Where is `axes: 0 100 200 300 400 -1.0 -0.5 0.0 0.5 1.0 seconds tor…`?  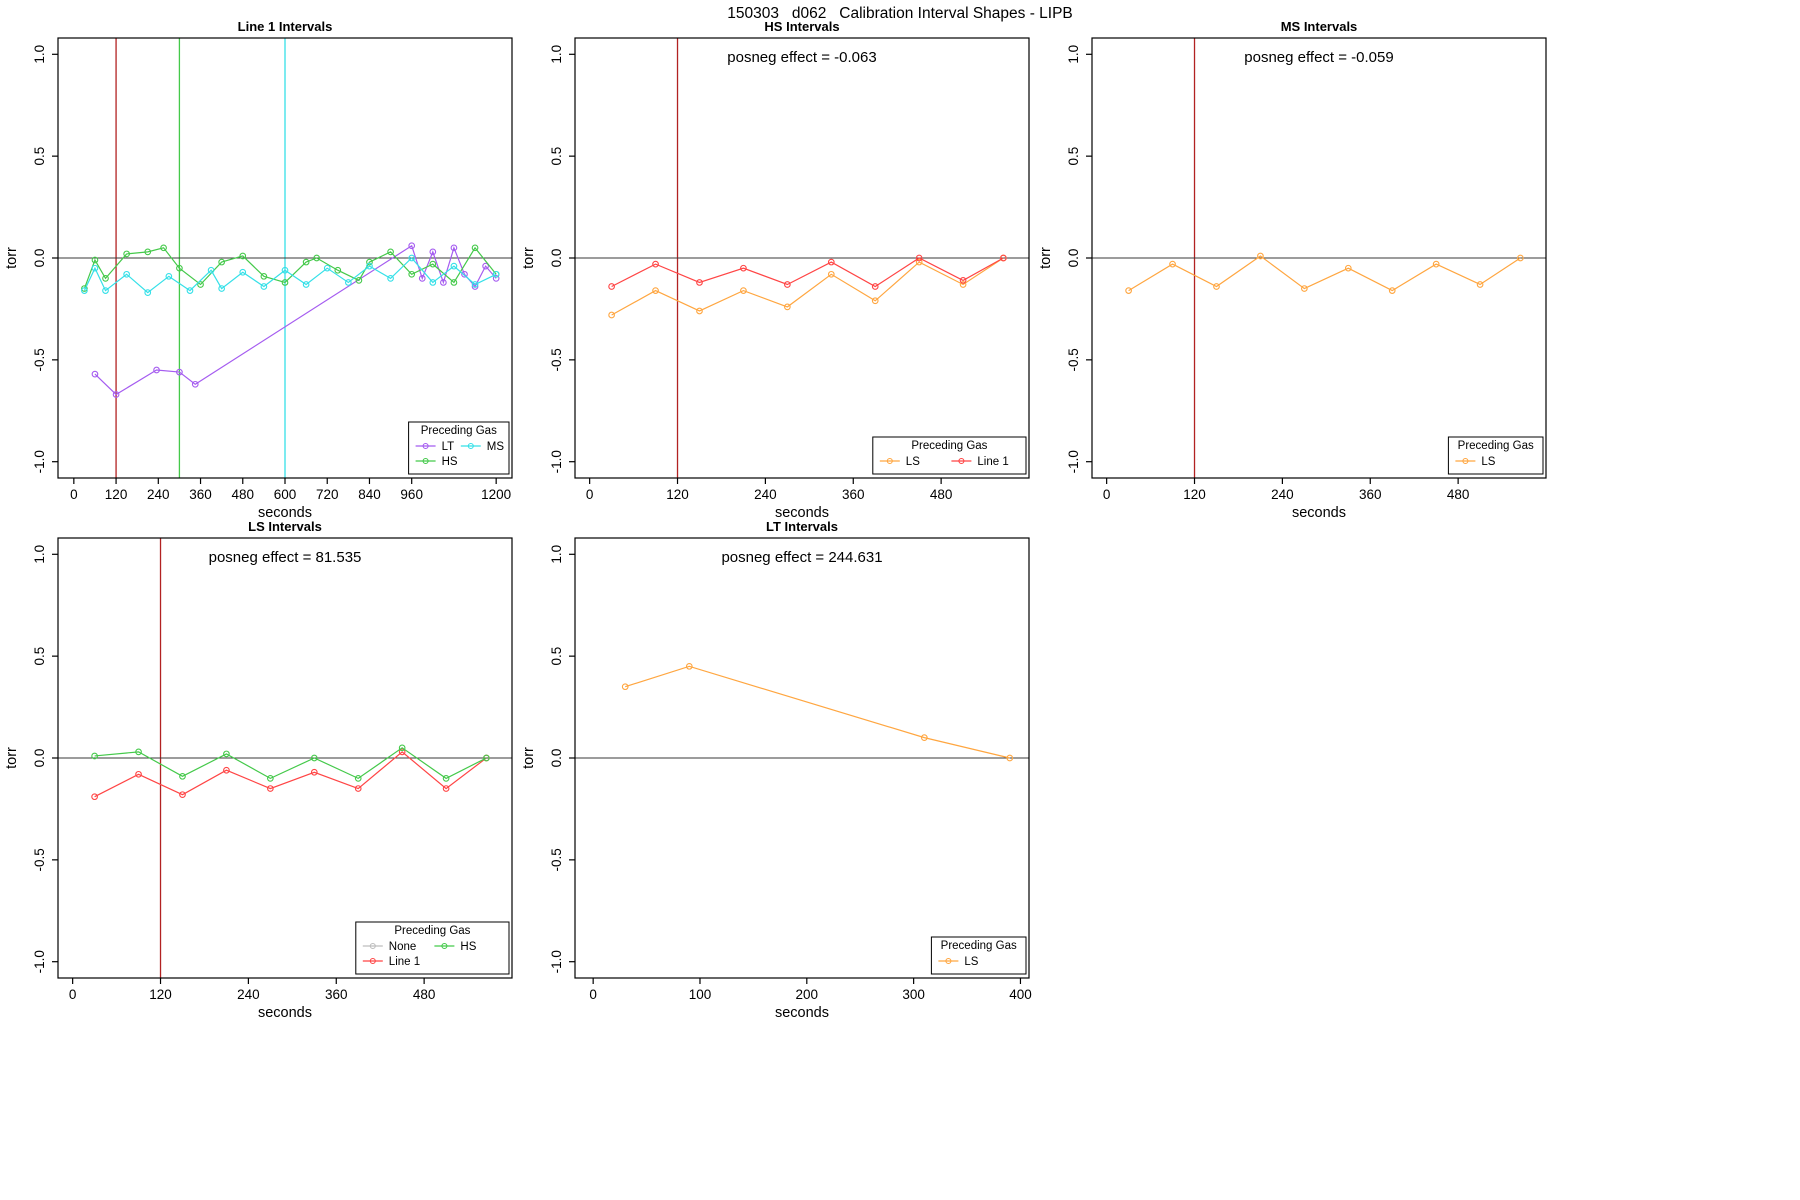 axes: 0 100 200 300 400 -1.0 -0.5 0.0 0.5 1.0 seconds tor… is located at coordinates (776, 783).